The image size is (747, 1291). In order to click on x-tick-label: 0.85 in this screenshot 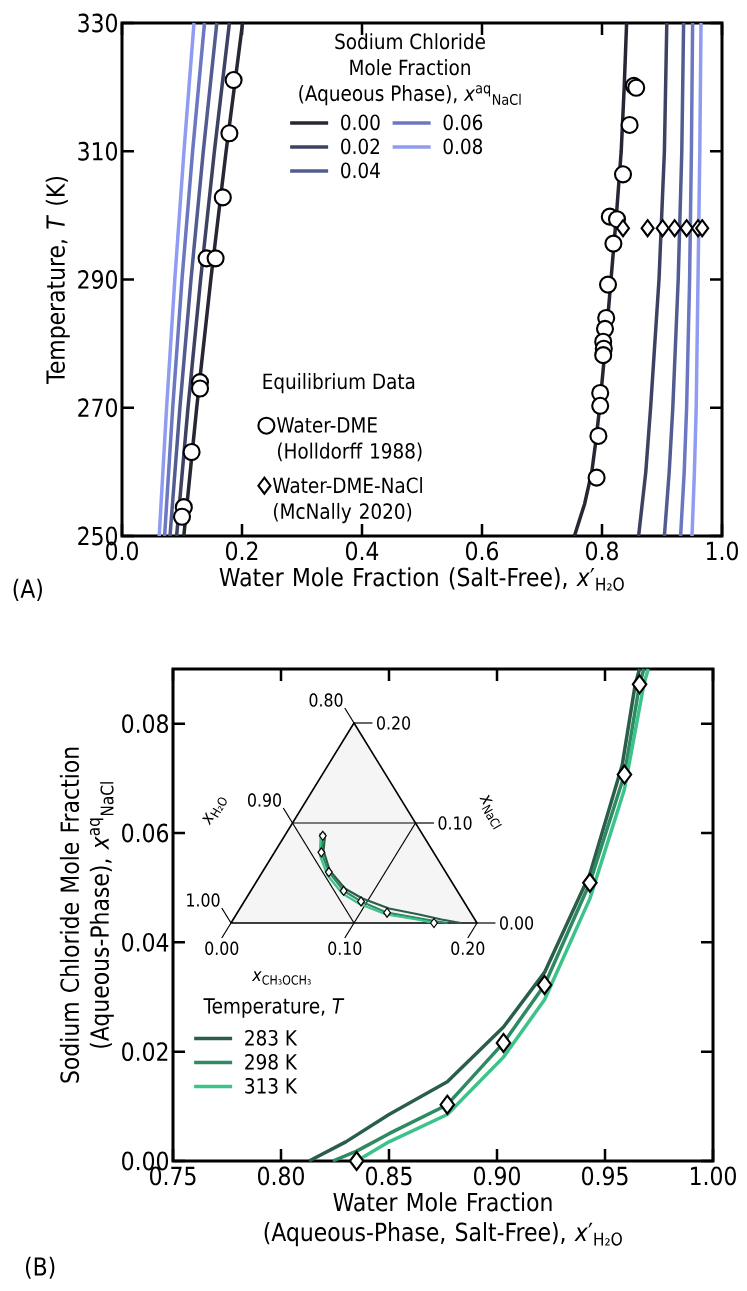, I will do `click(389, 1176)`.